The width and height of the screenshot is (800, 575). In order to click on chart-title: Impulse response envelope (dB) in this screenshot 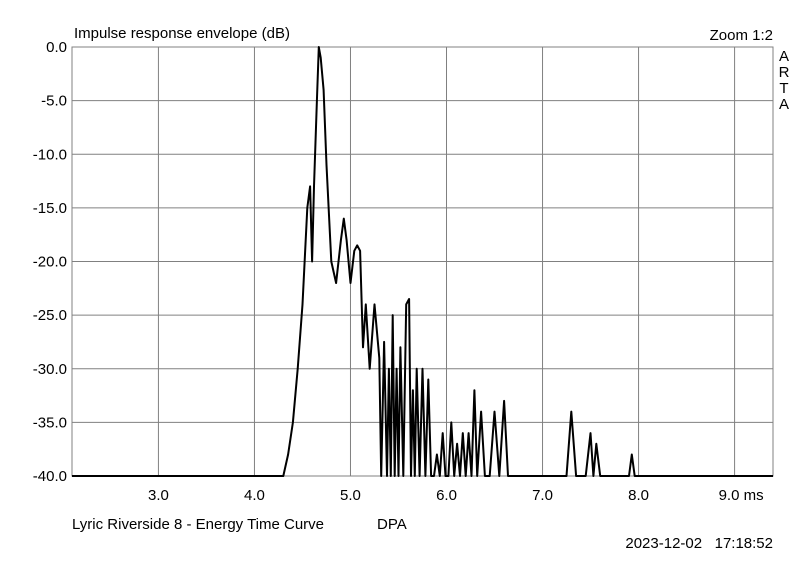, I will do `click(182, 33)`.